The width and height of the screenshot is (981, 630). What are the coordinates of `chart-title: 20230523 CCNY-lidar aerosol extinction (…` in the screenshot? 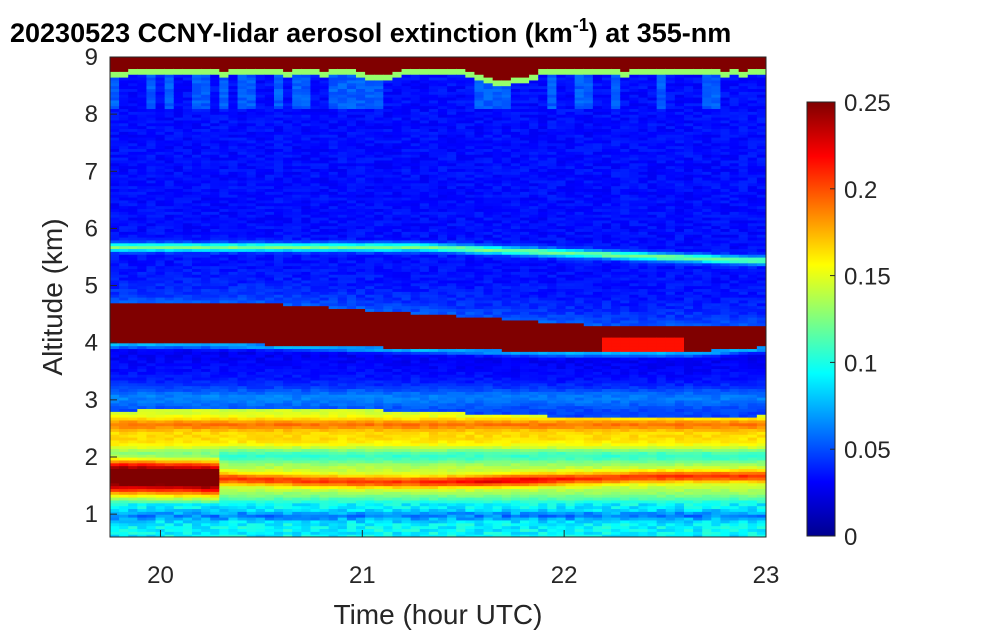 It's located at (370, 31).